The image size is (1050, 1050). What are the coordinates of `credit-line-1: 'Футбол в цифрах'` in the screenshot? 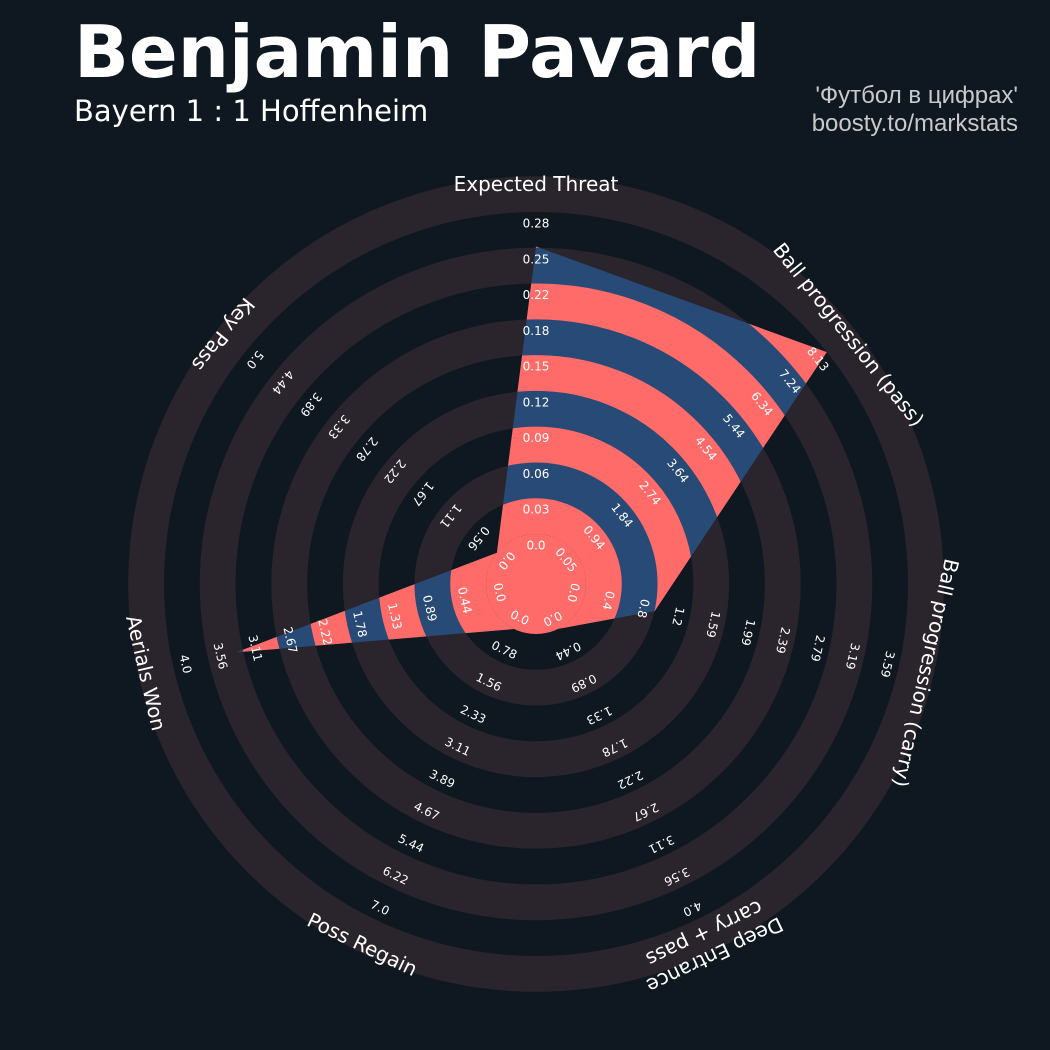 It's located at (916, 95).